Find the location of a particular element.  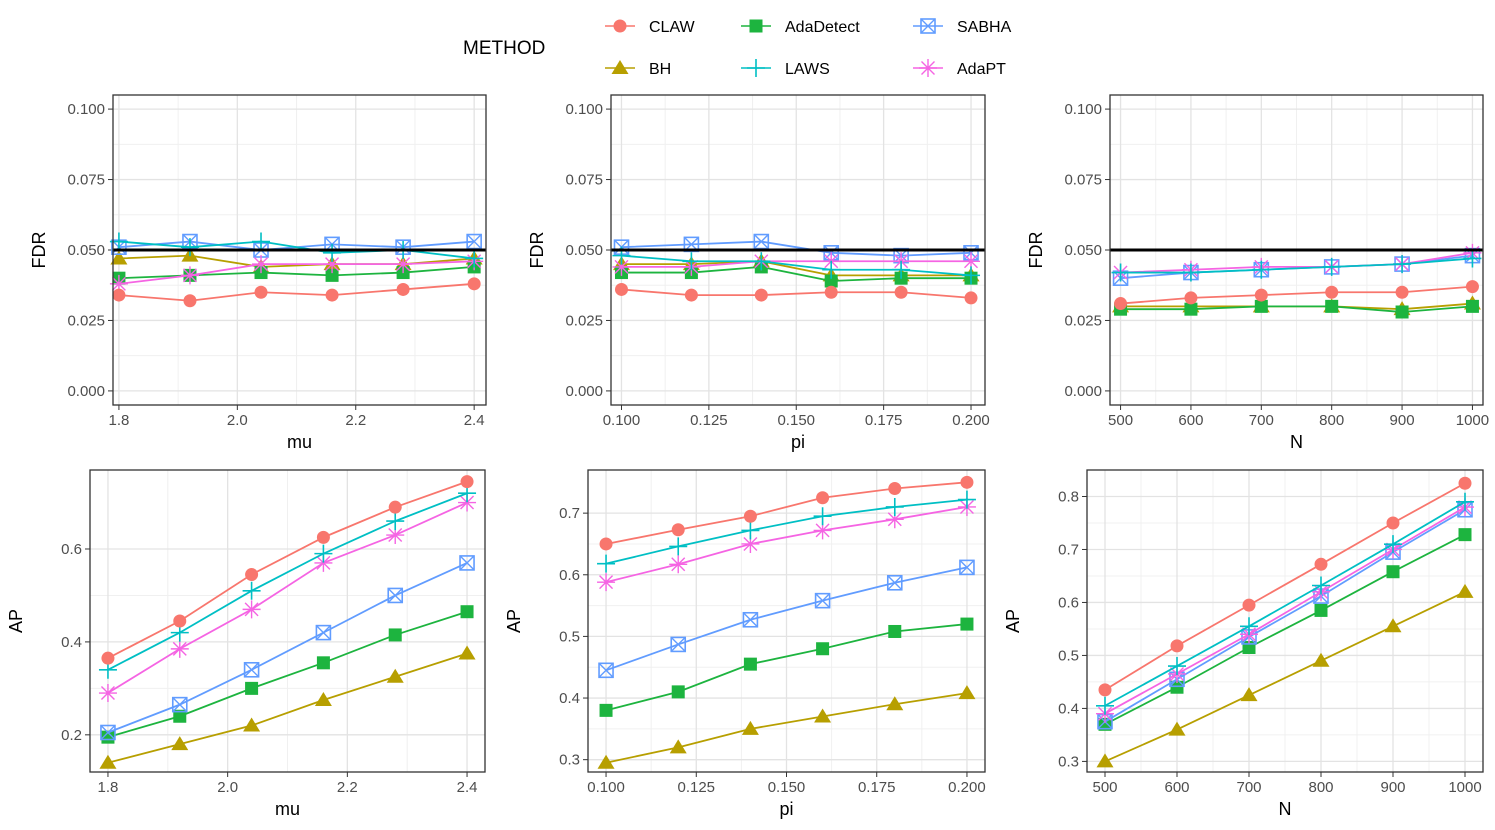

x-tick-label: 500 is located at coordinates (1104, 787).